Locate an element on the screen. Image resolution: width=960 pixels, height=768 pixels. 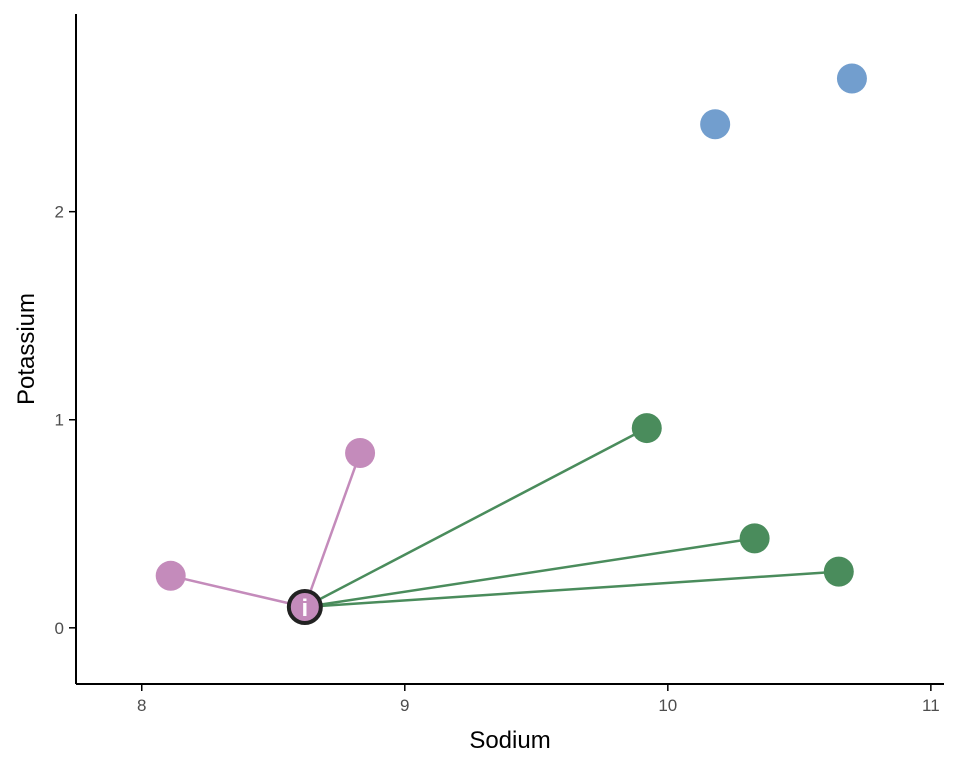
y-axis-title: Potassium is located at coordinates (26, 349).